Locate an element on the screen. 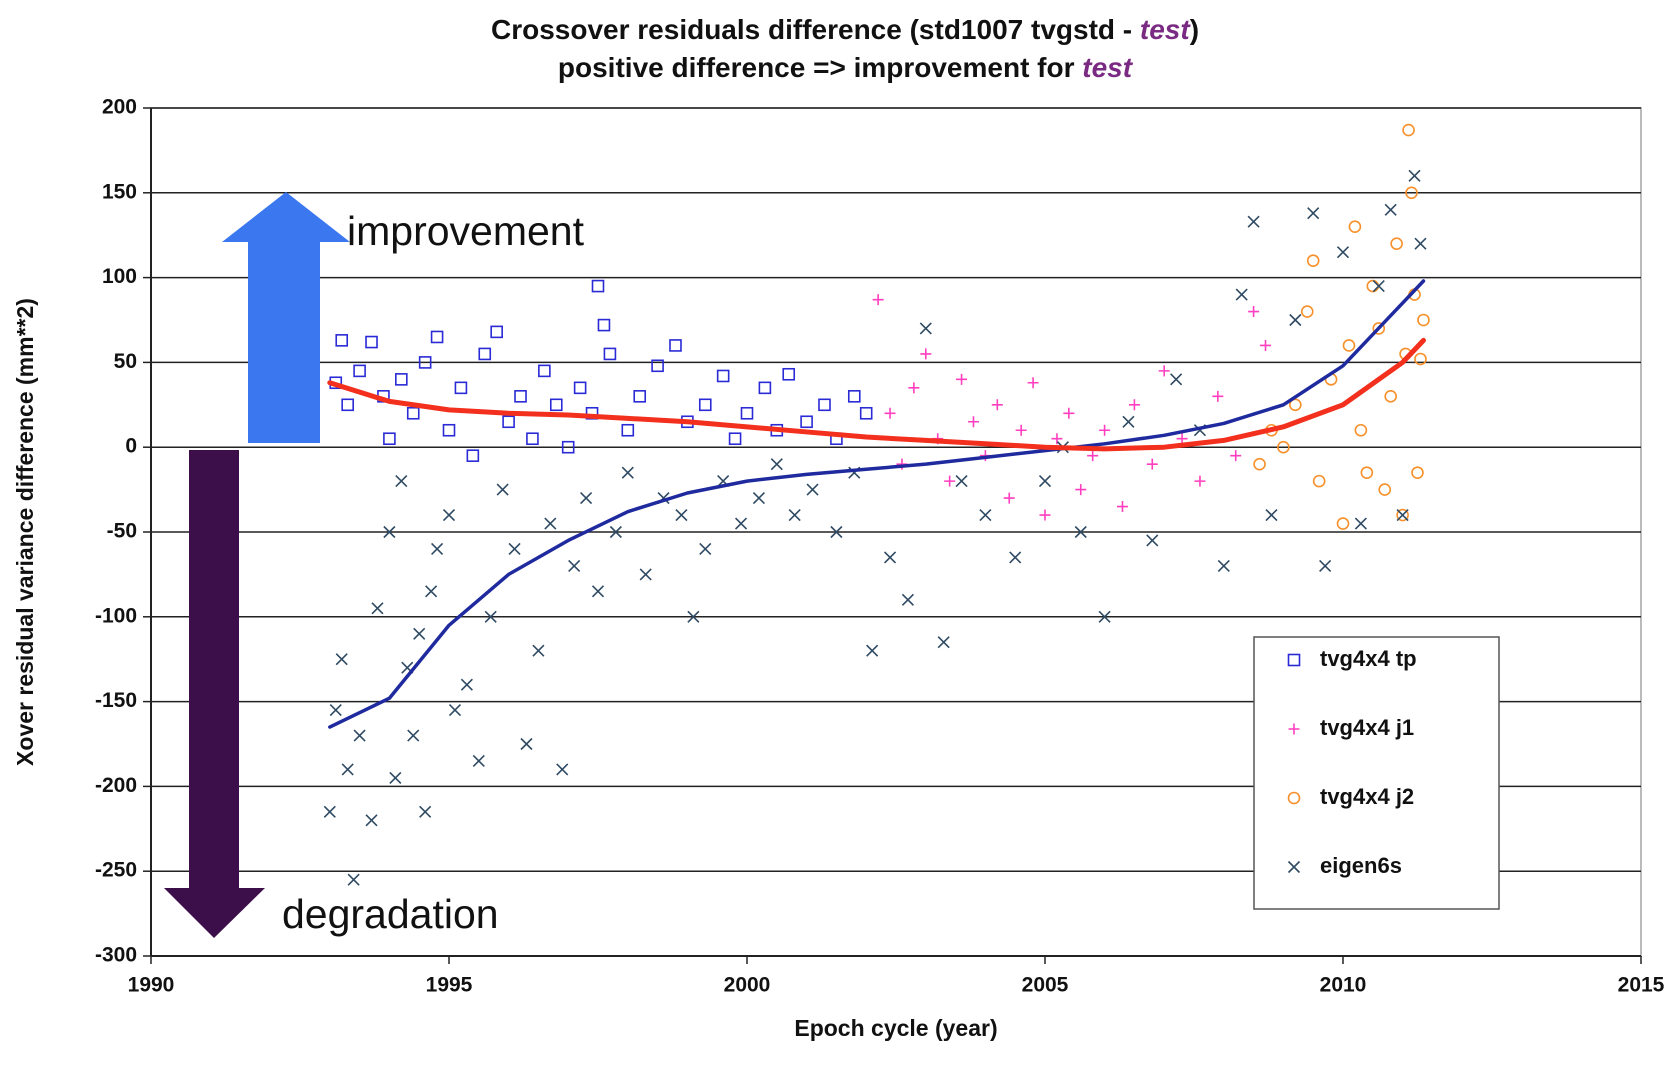 Image resolution: width=1679 pixels, height=1073 pixels. y-tick-label: -200 is located at coordinates (116, 785).